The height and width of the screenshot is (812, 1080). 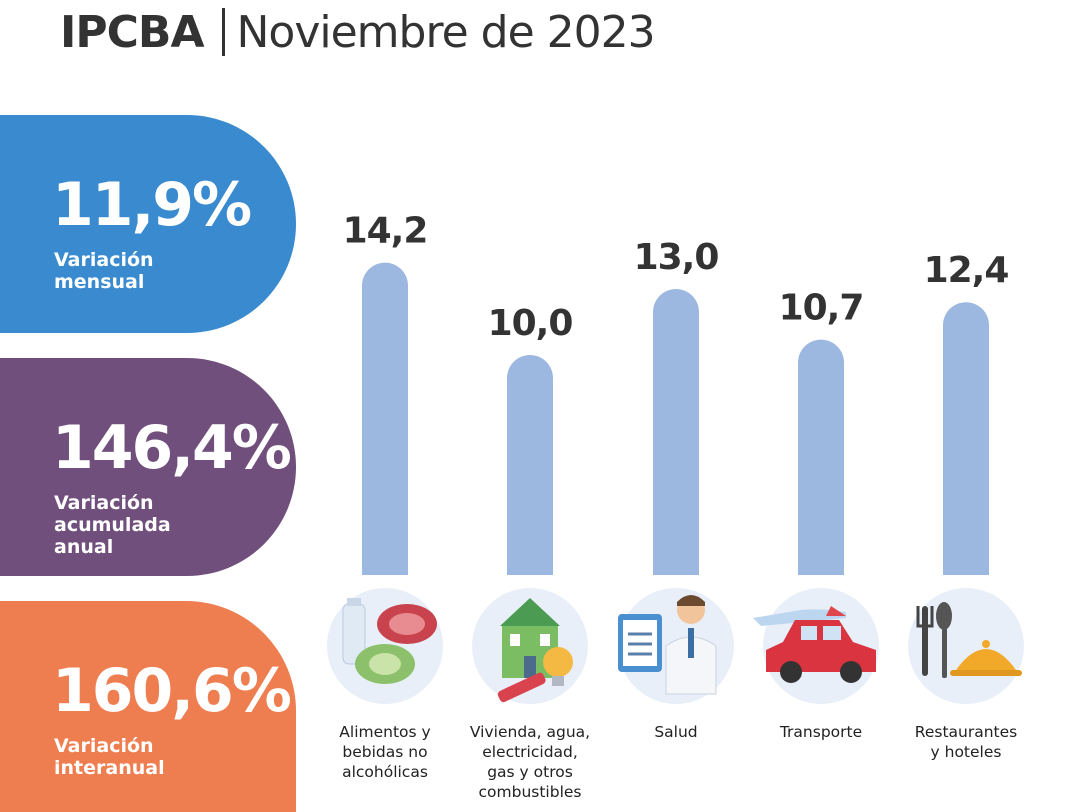 I want to click on health-icon-glyph, so click(x=667, y=645).